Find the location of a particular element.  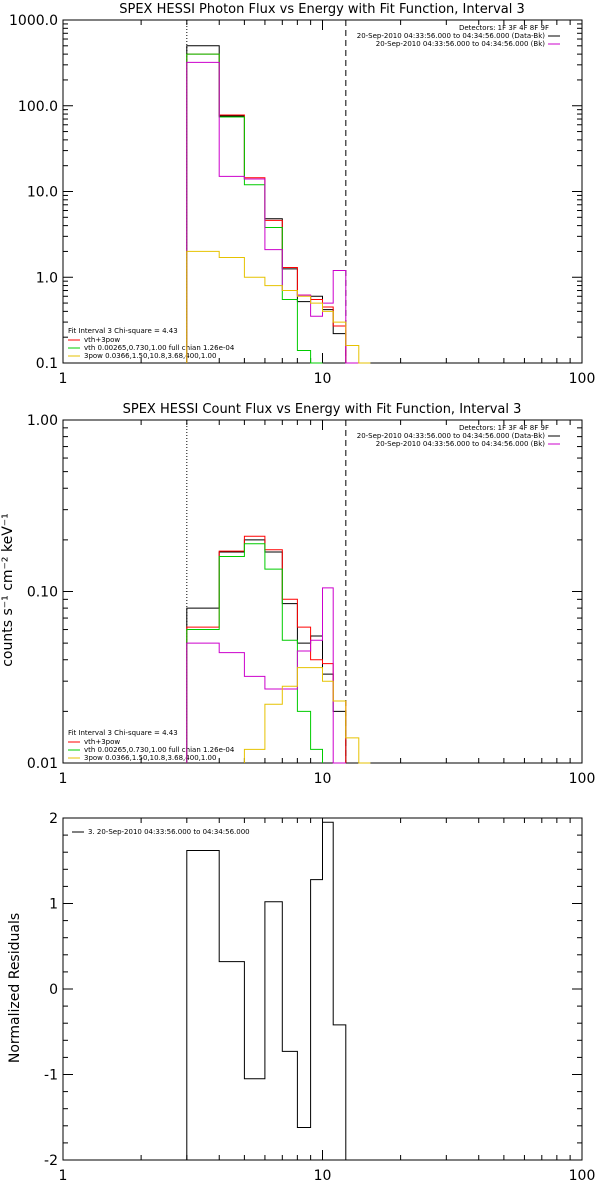

count-legend-total: vth+3pow is located at coordinates (94, 742).